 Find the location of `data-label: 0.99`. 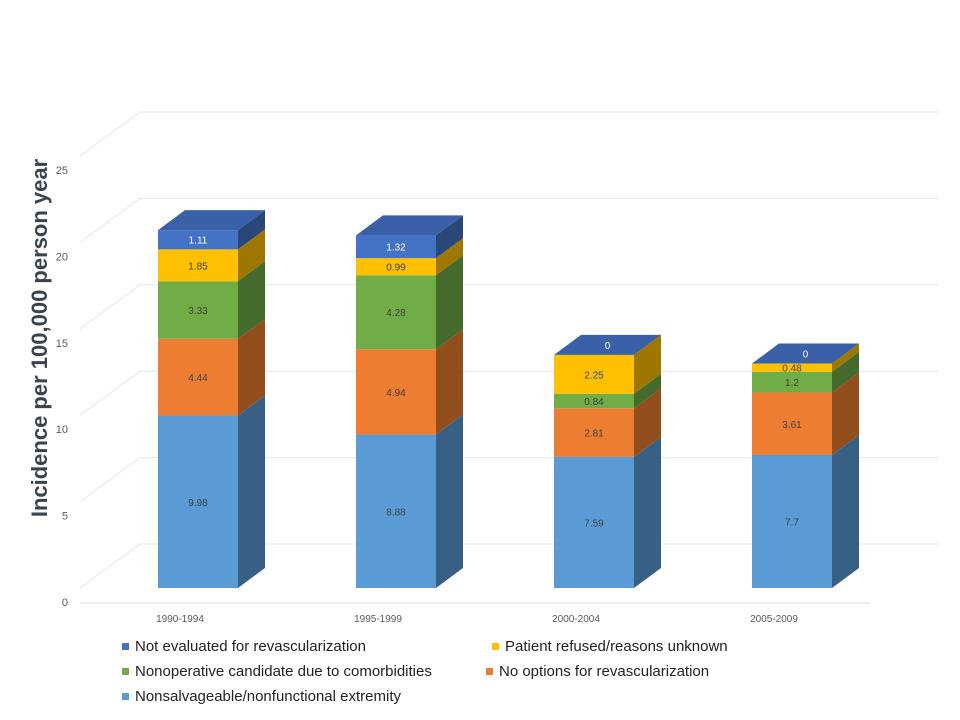

data-label: 0.99 is located at coordinates (396, 268).